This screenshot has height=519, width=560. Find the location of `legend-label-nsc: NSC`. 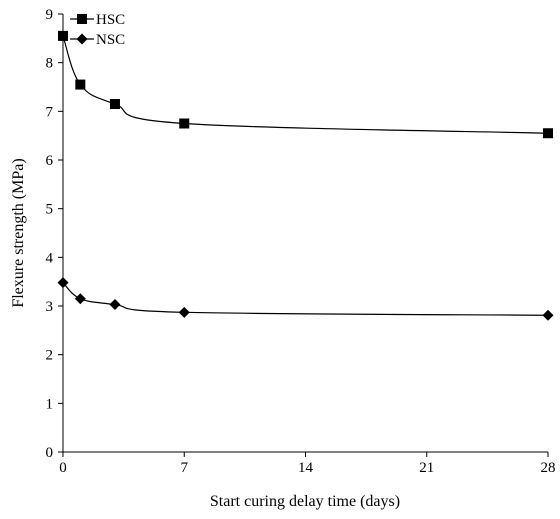

legend-label-nsc: NSC is located at coordinates (110, 40).